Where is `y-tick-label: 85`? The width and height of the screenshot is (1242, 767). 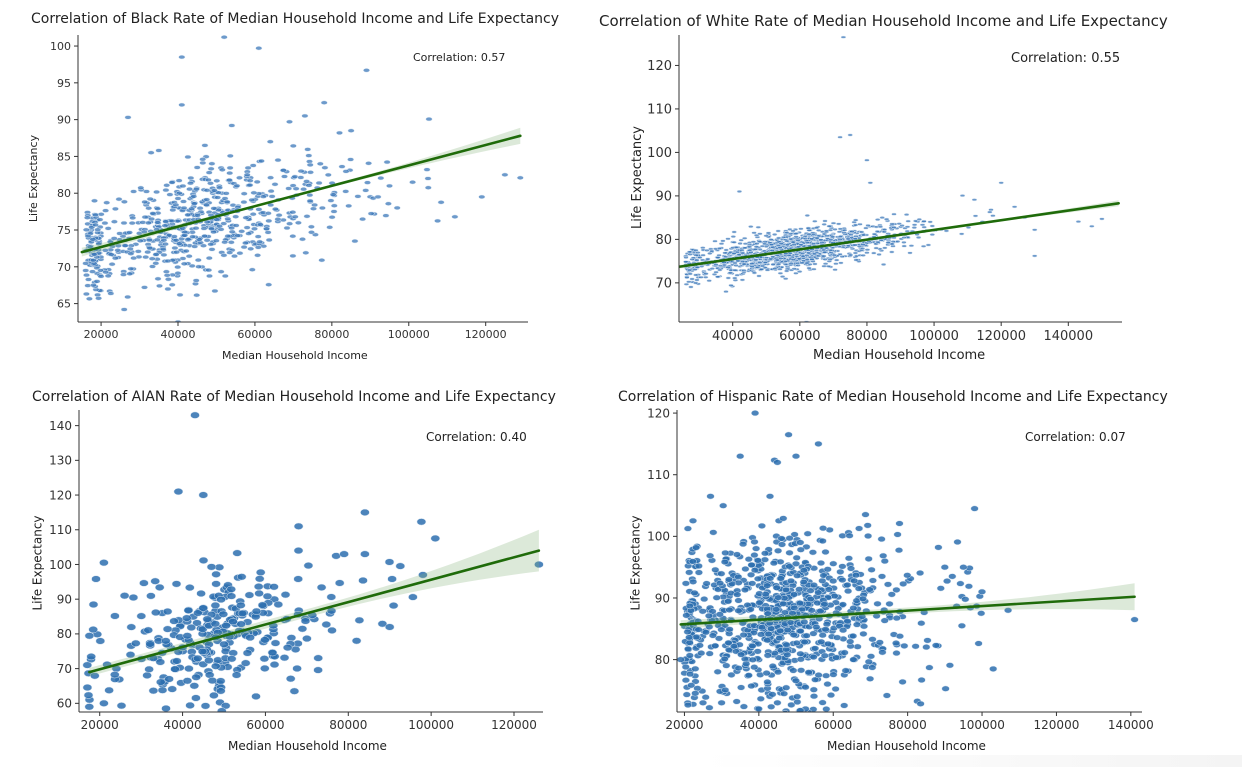 y-tick-label: 85 is located at coordinates (64, 156).